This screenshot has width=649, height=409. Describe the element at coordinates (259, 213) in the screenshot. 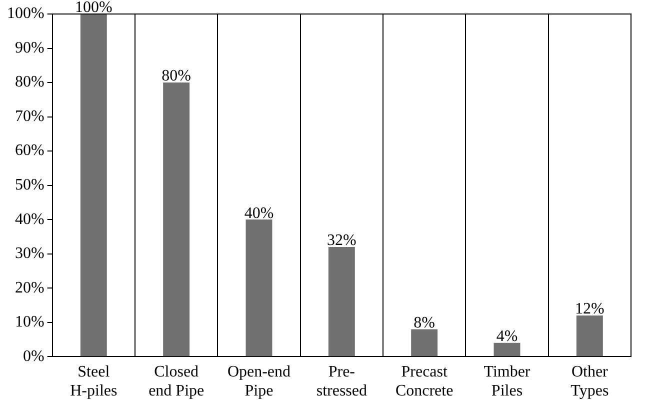

I see `data-label: 40%` at that location.